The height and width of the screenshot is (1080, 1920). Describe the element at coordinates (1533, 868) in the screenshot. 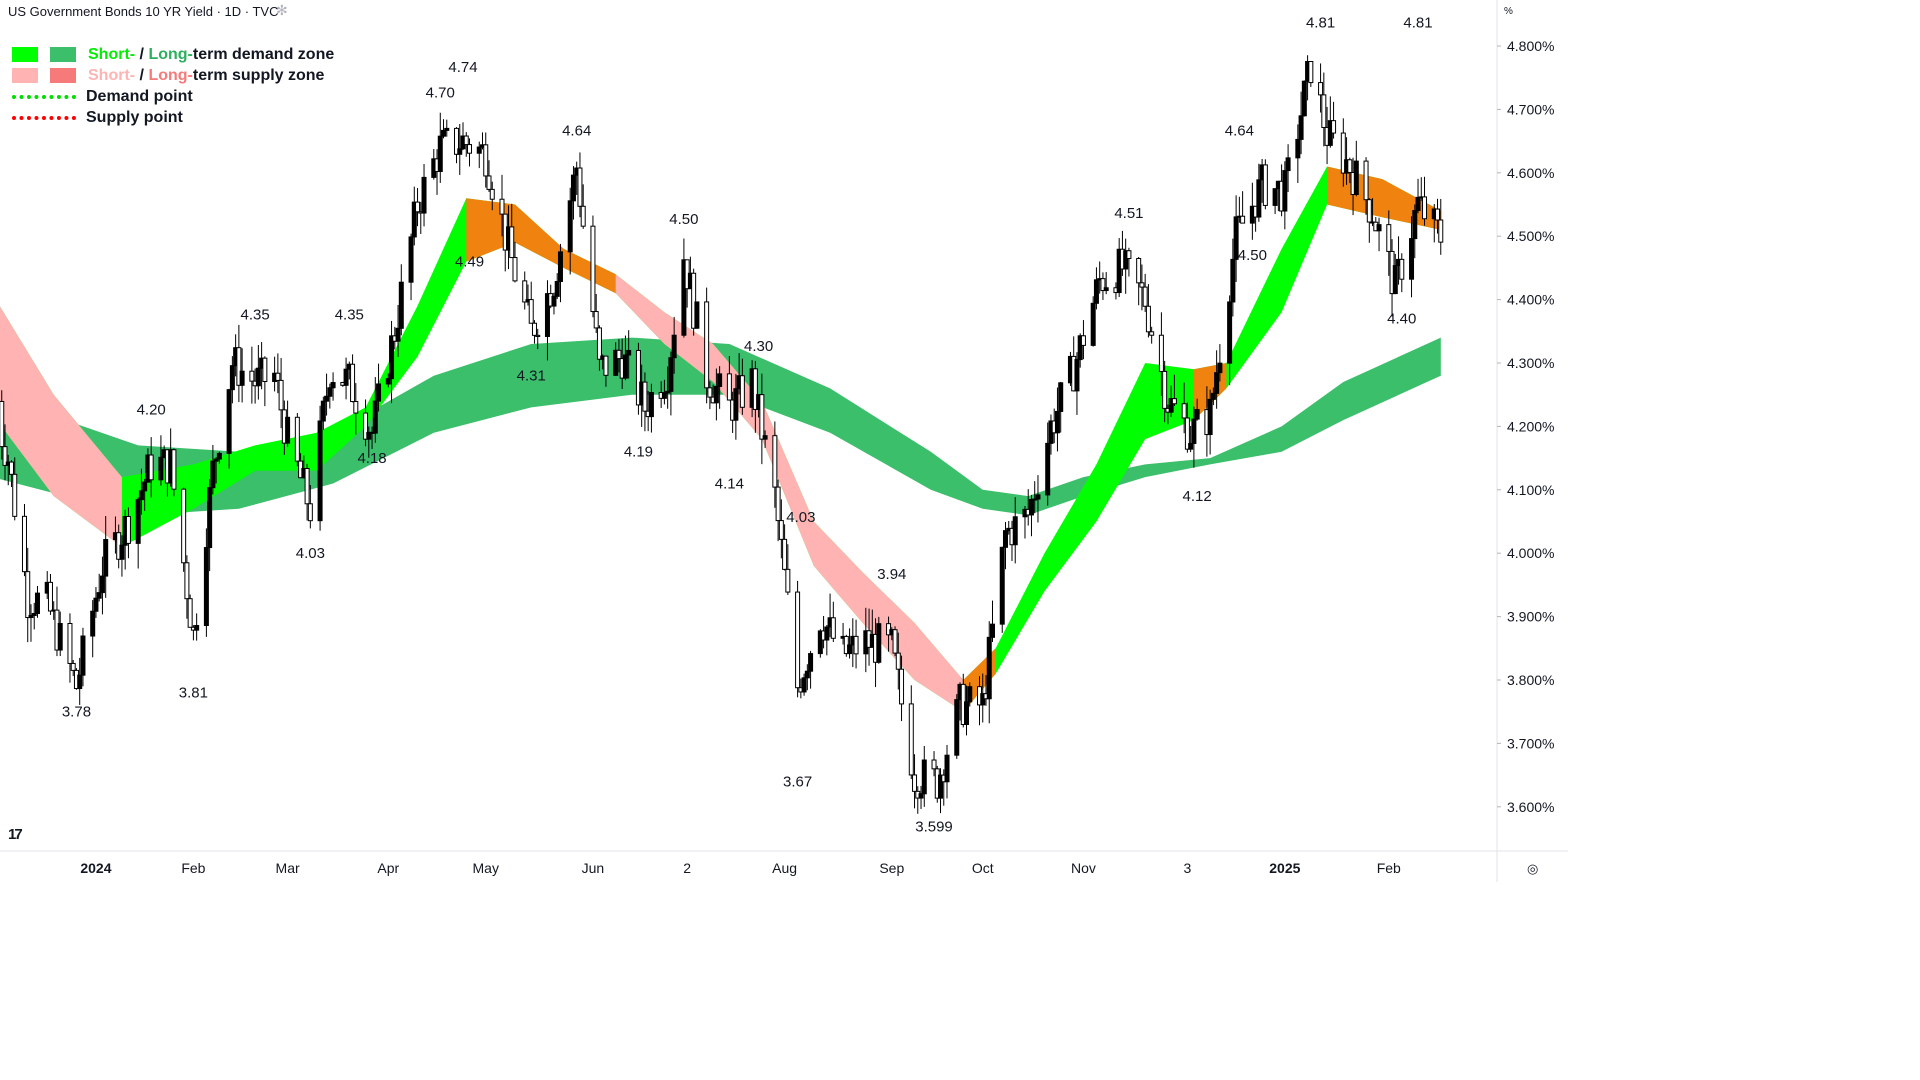

I see `target-icon: ◎` at that location.